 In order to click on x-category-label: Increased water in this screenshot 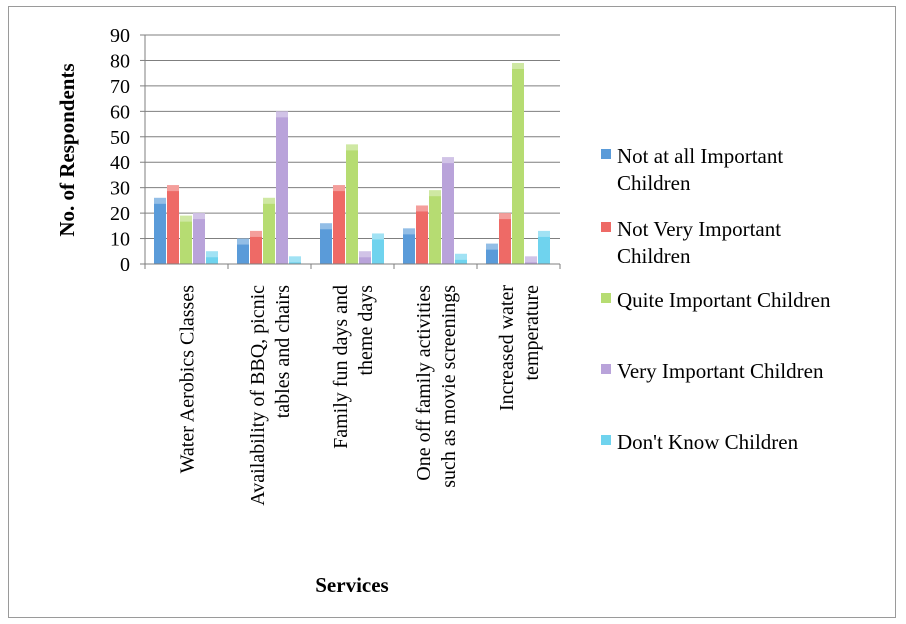, I will do `click(507, 348)`.